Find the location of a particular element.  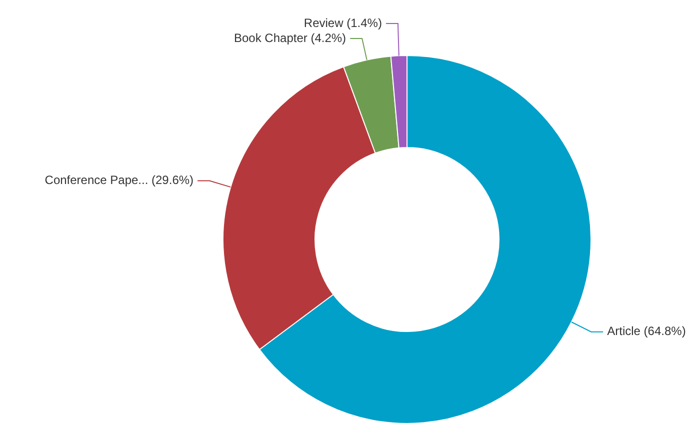

slice-label: Book Chapter (4.2%) is located at coordinates (290, 37).